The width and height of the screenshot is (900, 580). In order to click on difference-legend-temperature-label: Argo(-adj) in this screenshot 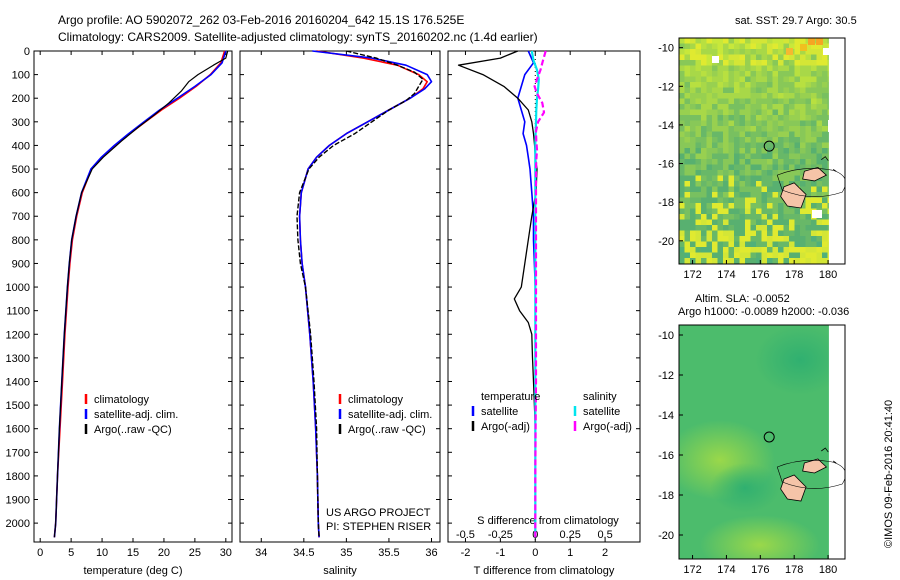, I will do `click(505, 427)`.